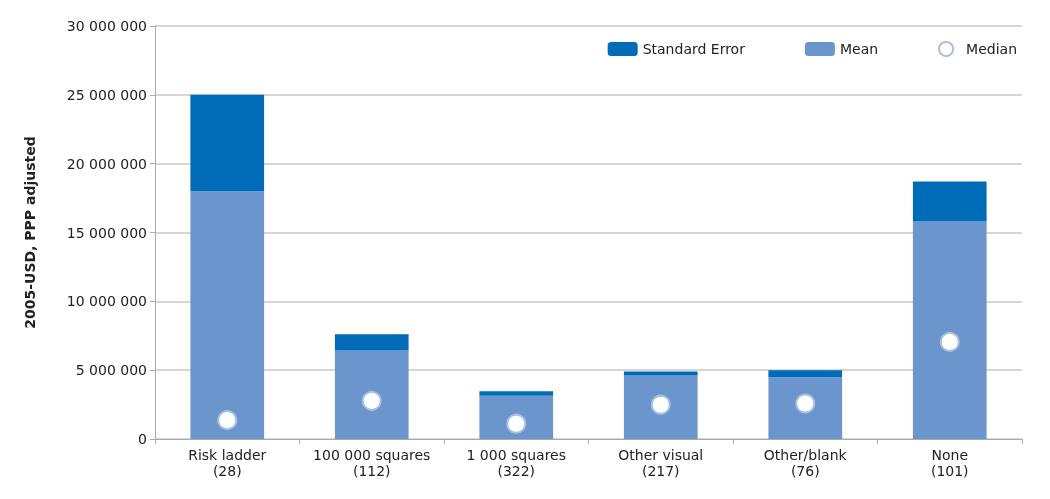  Describe the element at coordinates (661, 463) in the screenshot. I see `x-tick-label: Other visual (217)` at that location.